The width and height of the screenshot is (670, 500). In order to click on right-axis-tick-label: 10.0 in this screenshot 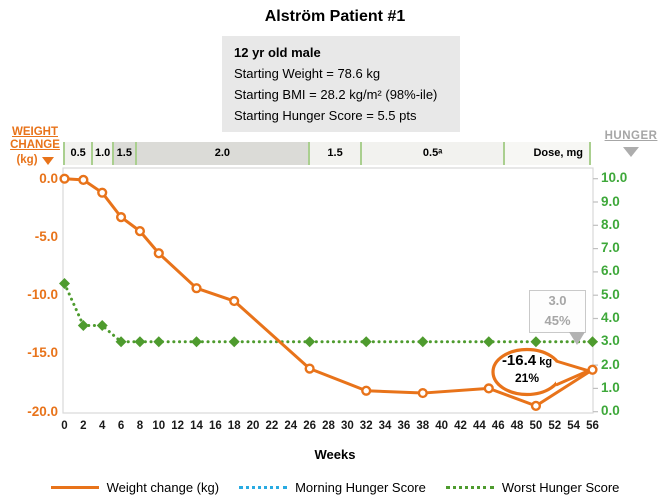, I will do `click(614, 178)`.